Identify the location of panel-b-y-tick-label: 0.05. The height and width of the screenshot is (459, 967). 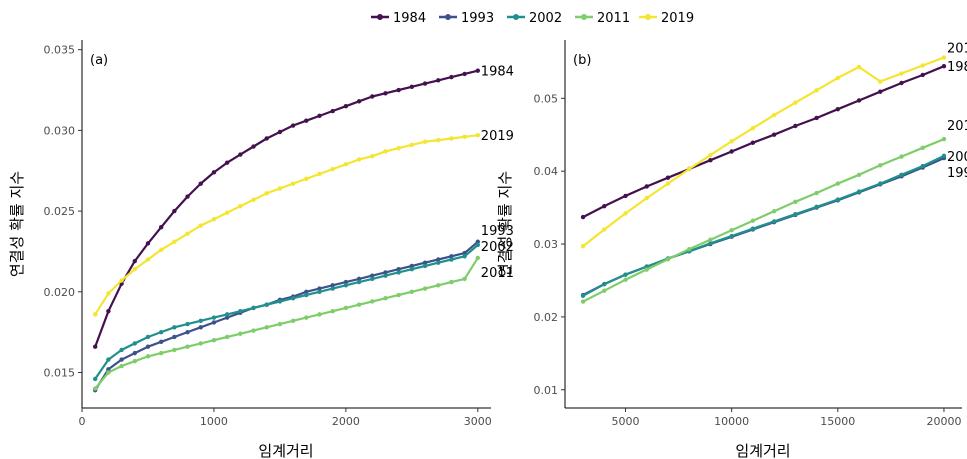
(546, 98).